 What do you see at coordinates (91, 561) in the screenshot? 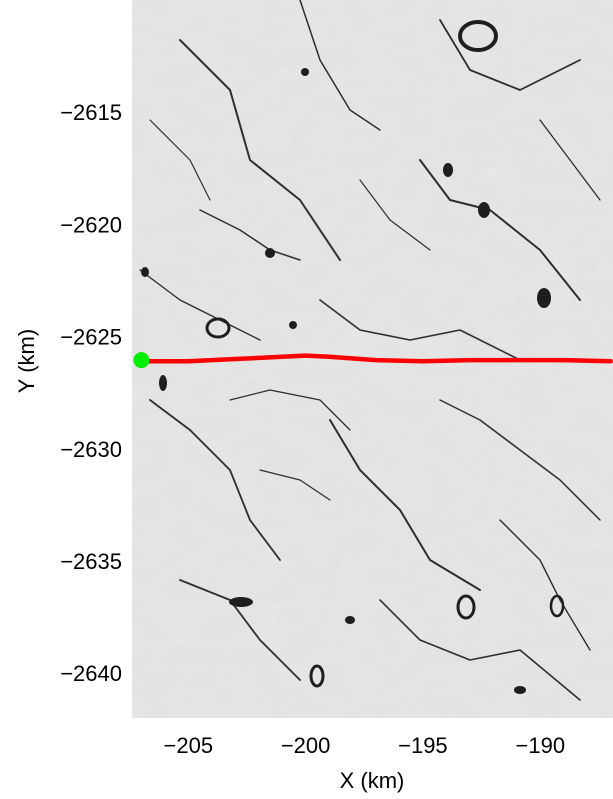
I see `y-tick-label: −2635` at bounding box center [91, 561].